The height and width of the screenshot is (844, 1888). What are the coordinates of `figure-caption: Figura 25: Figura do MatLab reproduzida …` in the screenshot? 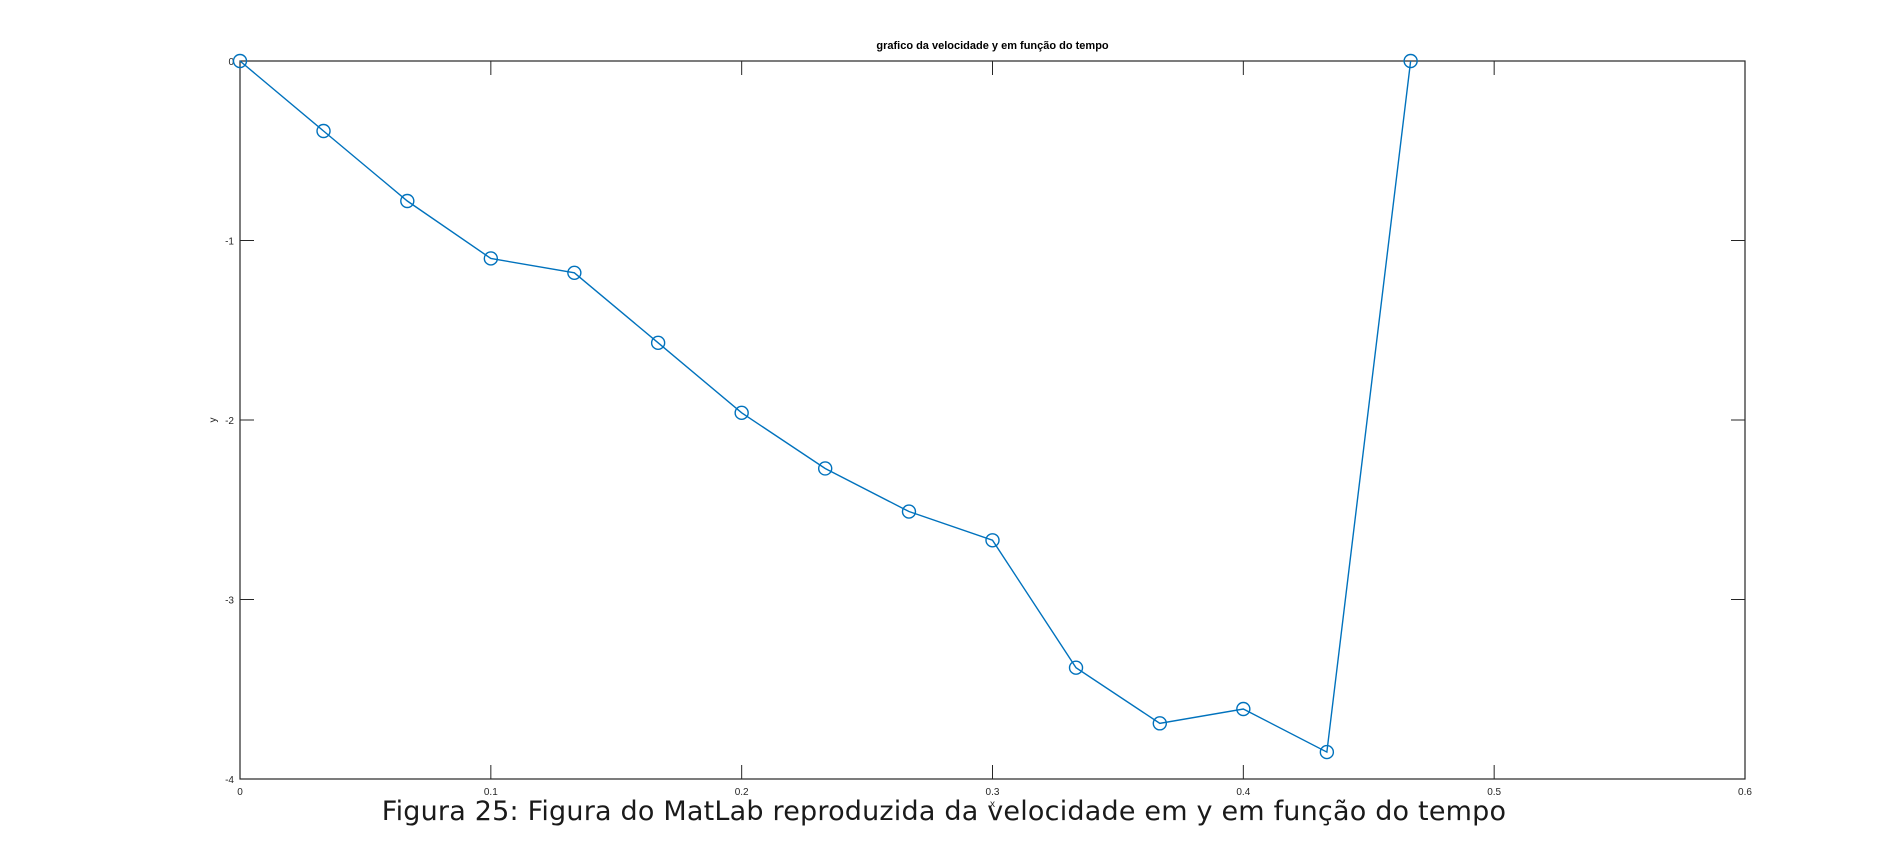 It's located at (944, 811).